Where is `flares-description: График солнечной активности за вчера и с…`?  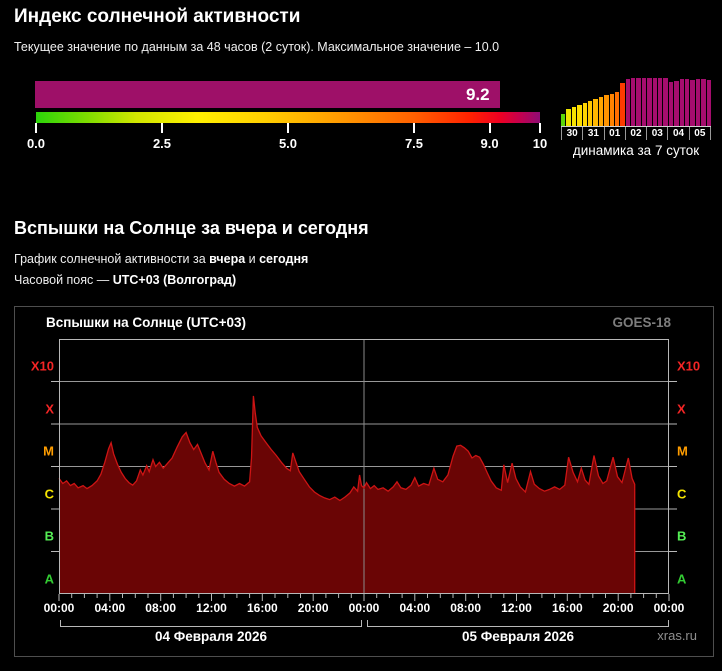
flares-description: График солнечной активности за вчера и с… is located at coordinates (161, 259).